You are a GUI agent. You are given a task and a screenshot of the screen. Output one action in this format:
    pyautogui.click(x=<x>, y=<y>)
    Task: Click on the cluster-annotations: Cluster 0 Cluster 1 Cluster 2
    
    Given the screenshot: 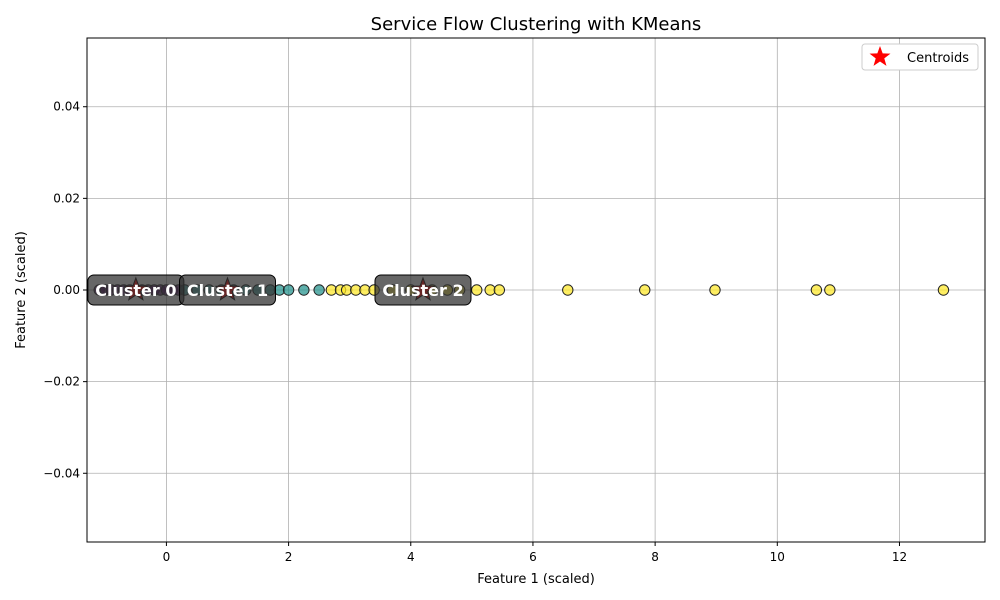 What is the action you would take?
    pyautogui.click(x=279, y=290)
    